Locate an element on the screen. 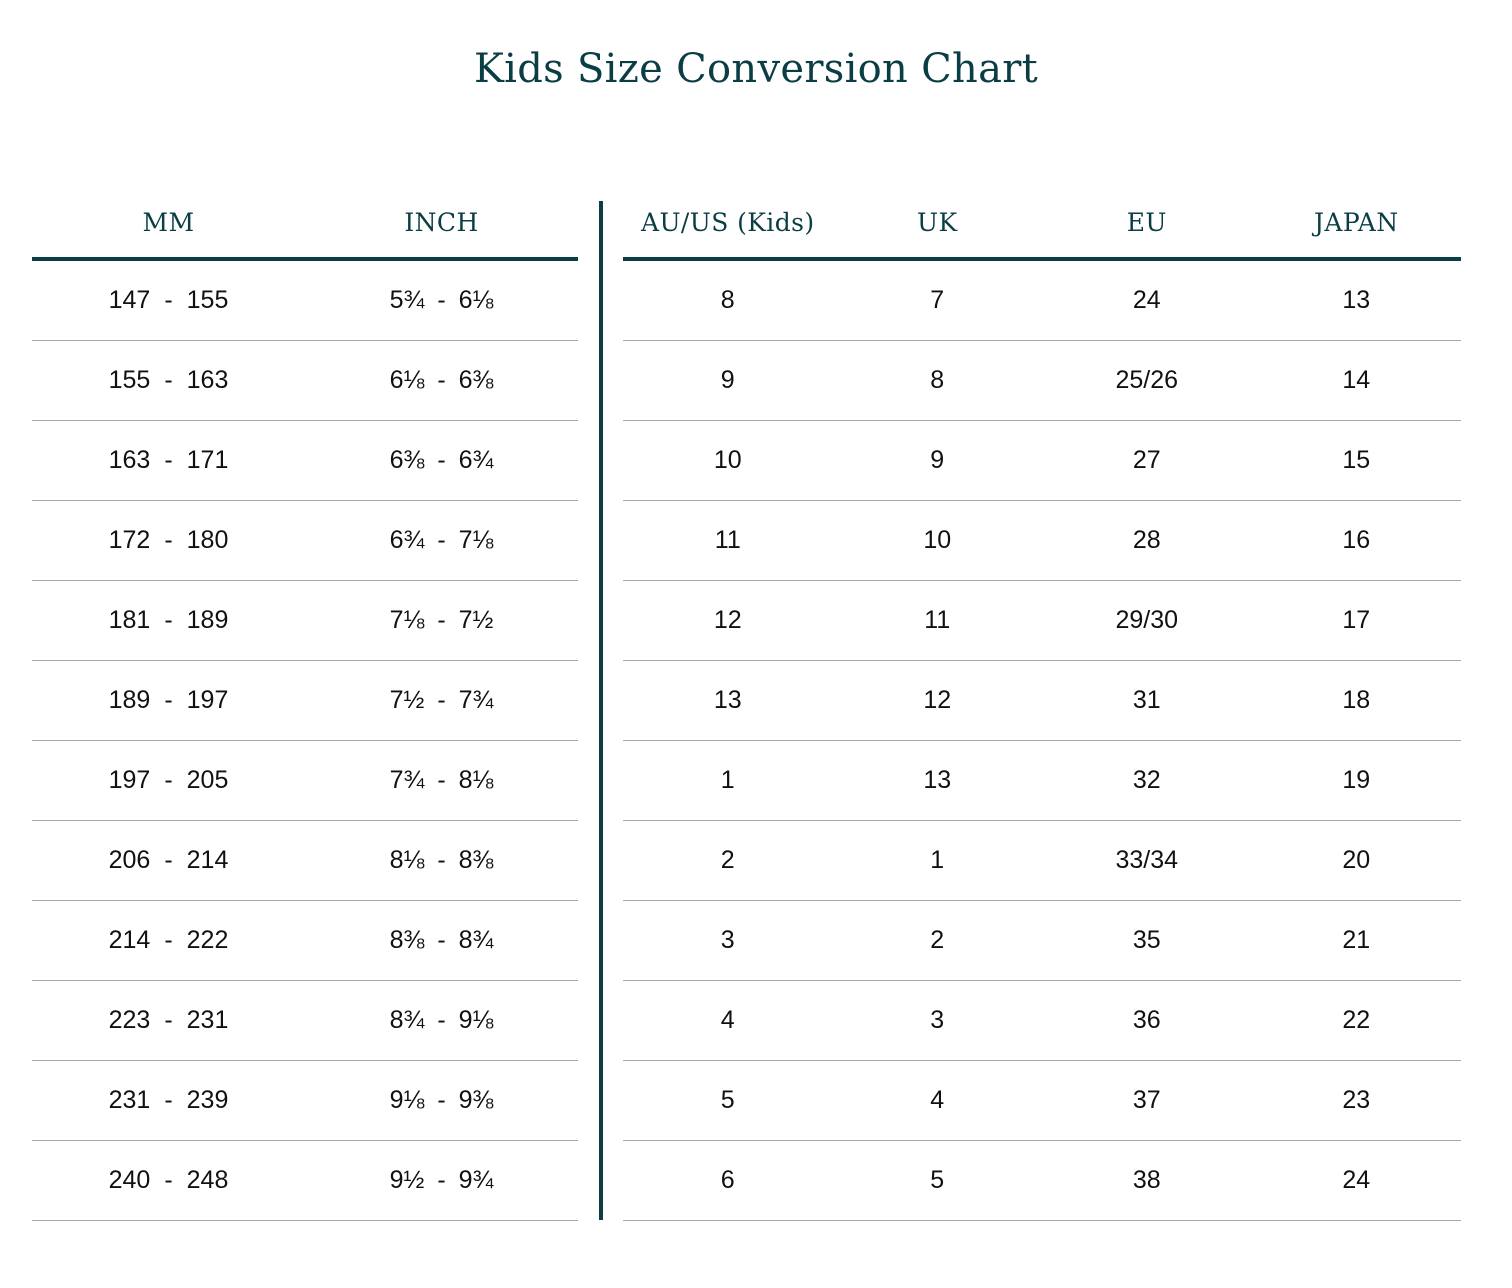 This screenshot has height=1288, width=1512. table-row: 189-197 7½ -7¾ is located at coordinates (305, 701).